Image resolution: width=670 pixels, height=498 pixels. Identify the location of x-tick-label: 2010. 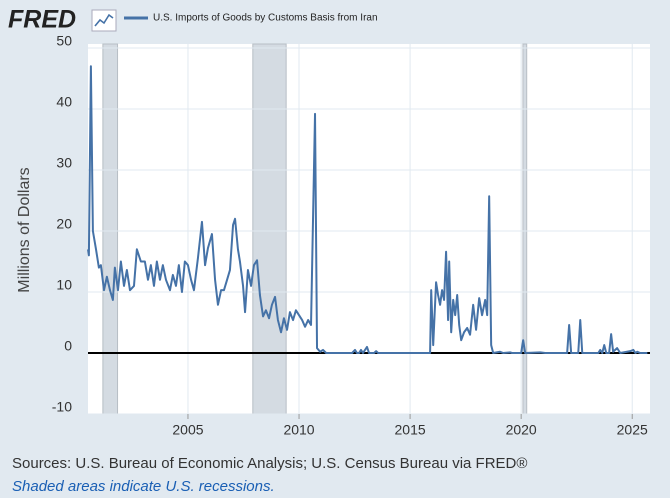
(298, 430).